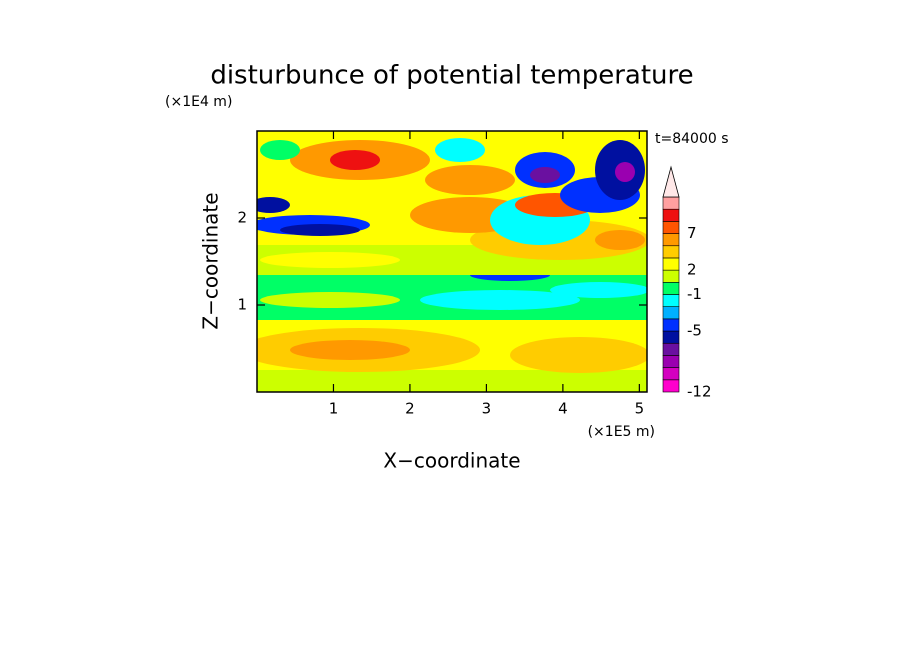  Describe the element at coordinates (621, 432) in the screenshot. I see `x-unit: (×1E5 m)` at that location.